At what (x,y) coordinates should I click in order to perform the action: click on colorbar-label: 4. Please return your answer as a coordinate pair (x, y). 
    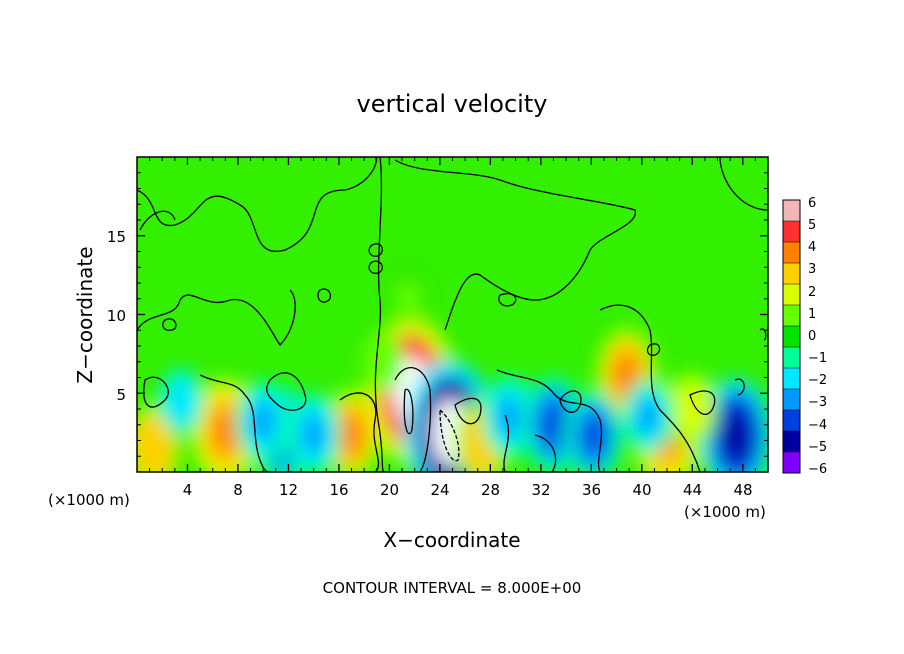
    Looking at the image, I should click on (812, 247).